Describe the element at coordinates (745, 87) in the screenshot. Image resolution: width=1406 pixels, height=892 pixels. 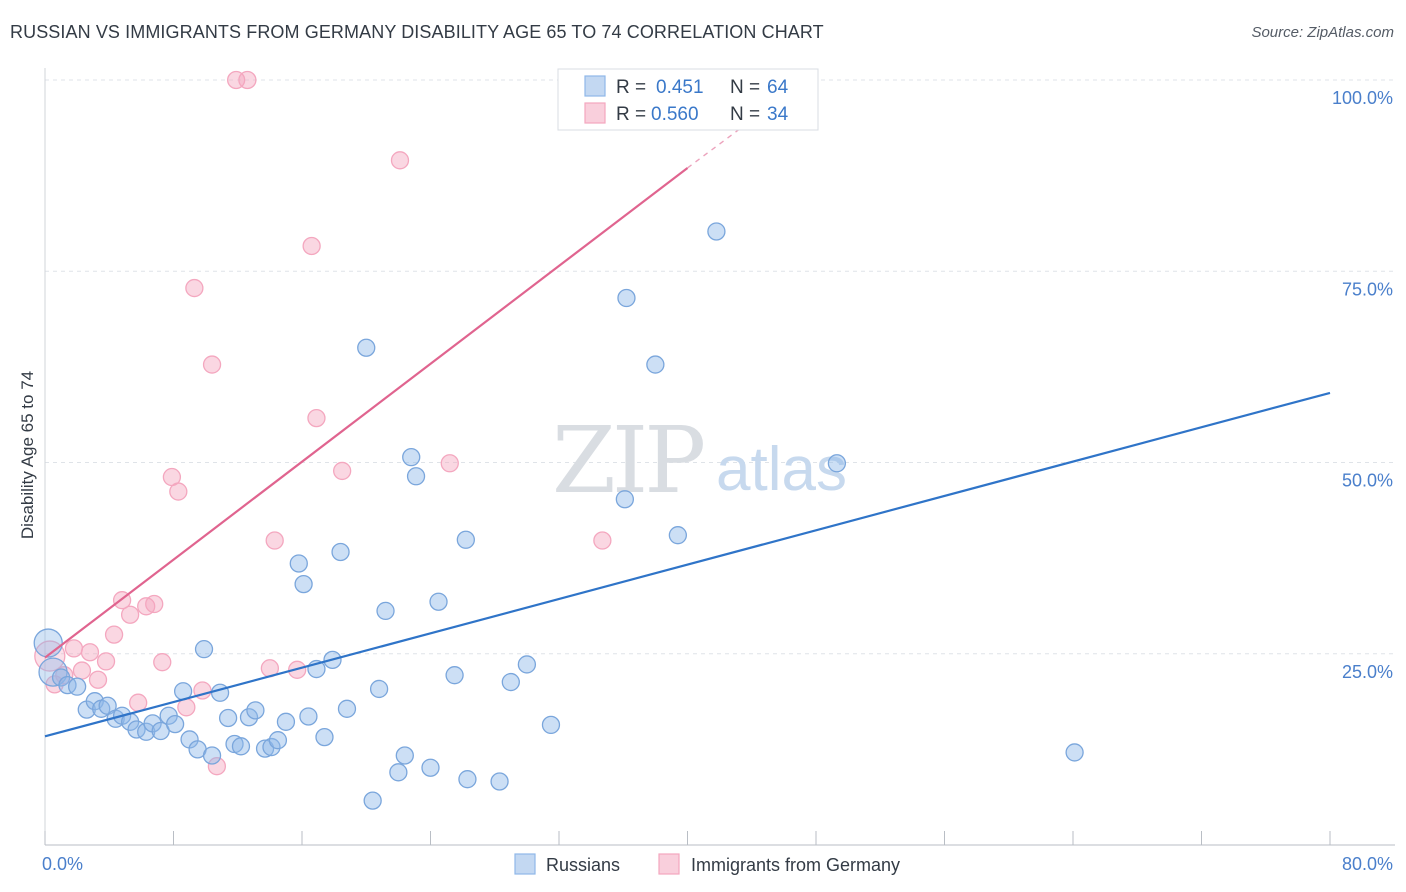
I see `legend-n-label-russians: N =` at that location.